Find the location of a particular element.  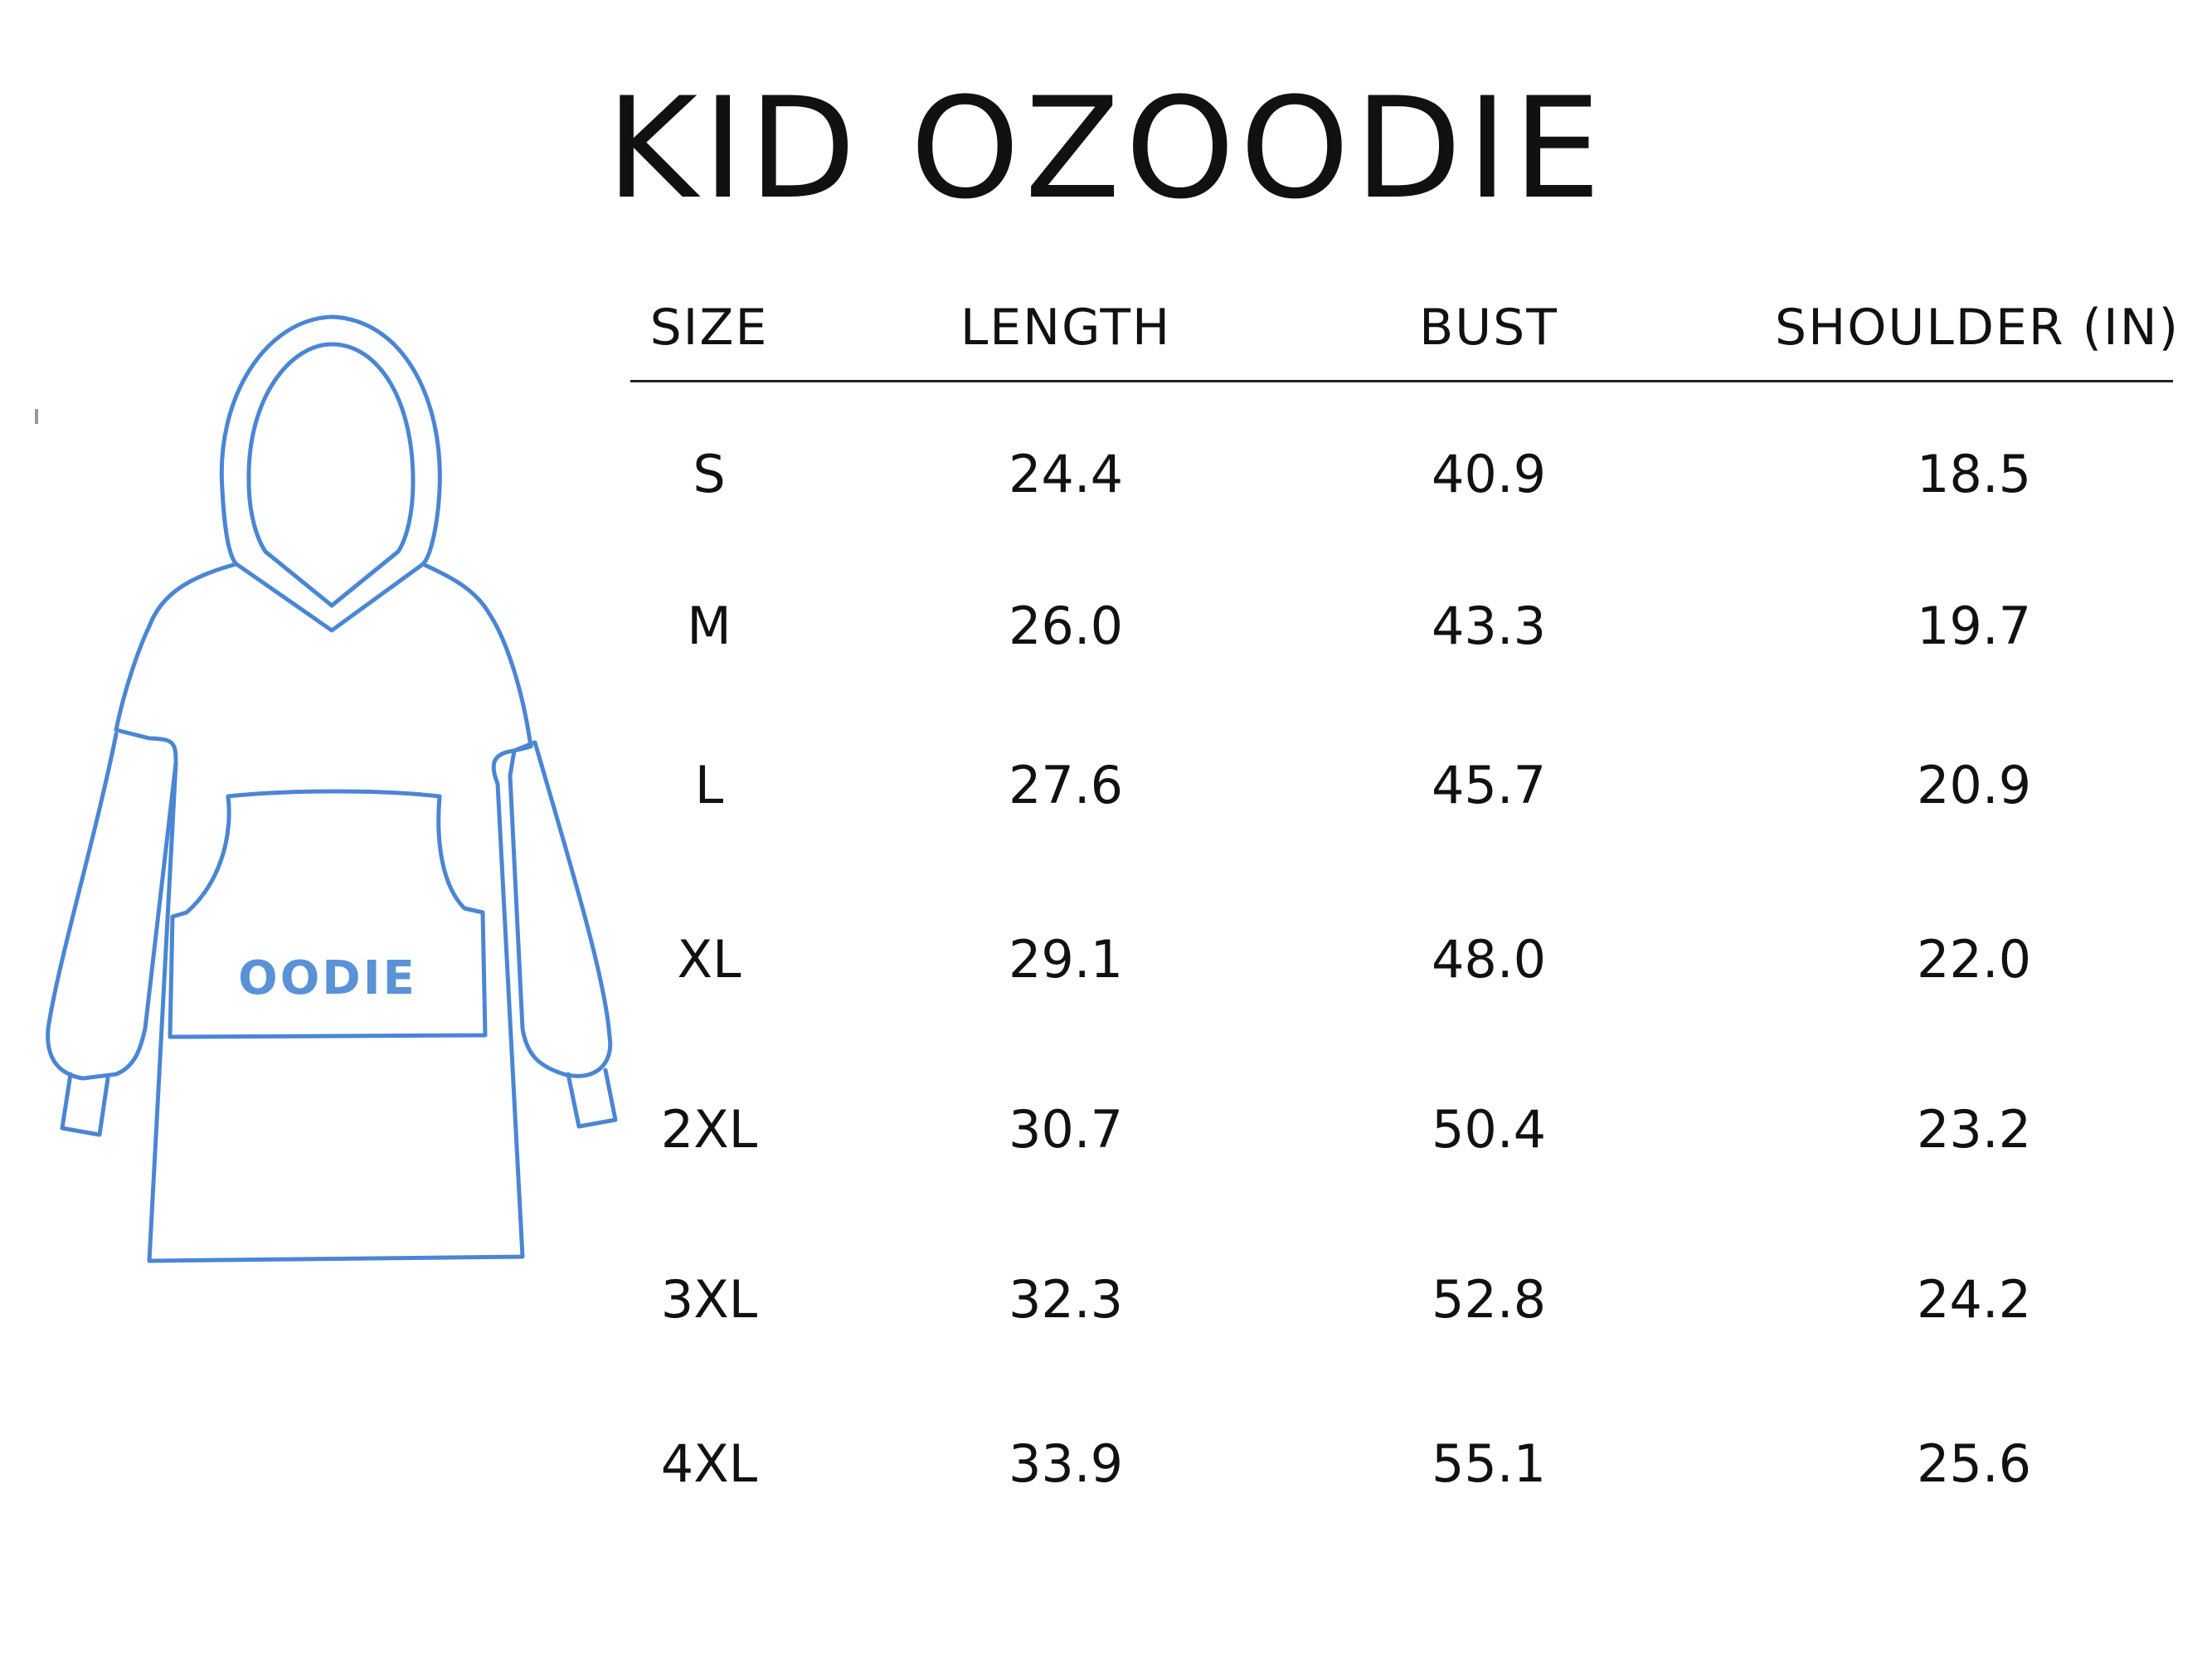

left-sleeve is located at coordinates (112, 906).